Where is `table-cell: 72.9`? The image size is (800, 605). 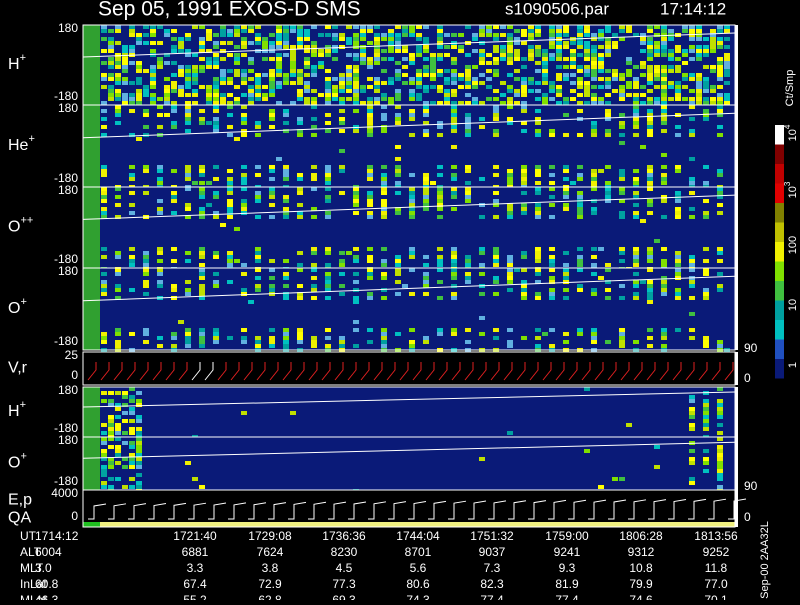
table-cell: 72.9 is located at coordinates (270, 584).